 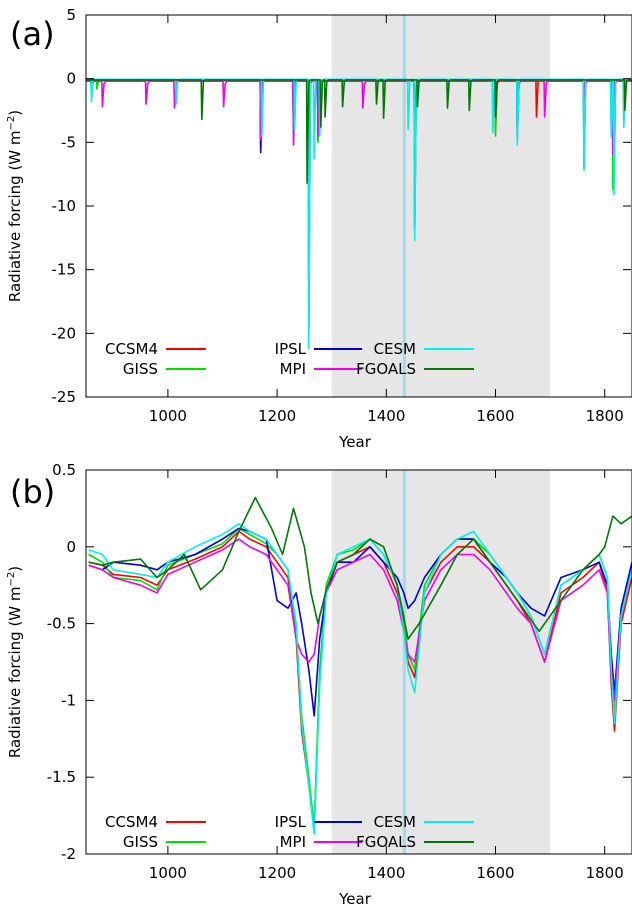 What do you see at coordinates (32, 34) in the screenshot?
I see `panel-label: (a)` at bounding box center [32, 34].